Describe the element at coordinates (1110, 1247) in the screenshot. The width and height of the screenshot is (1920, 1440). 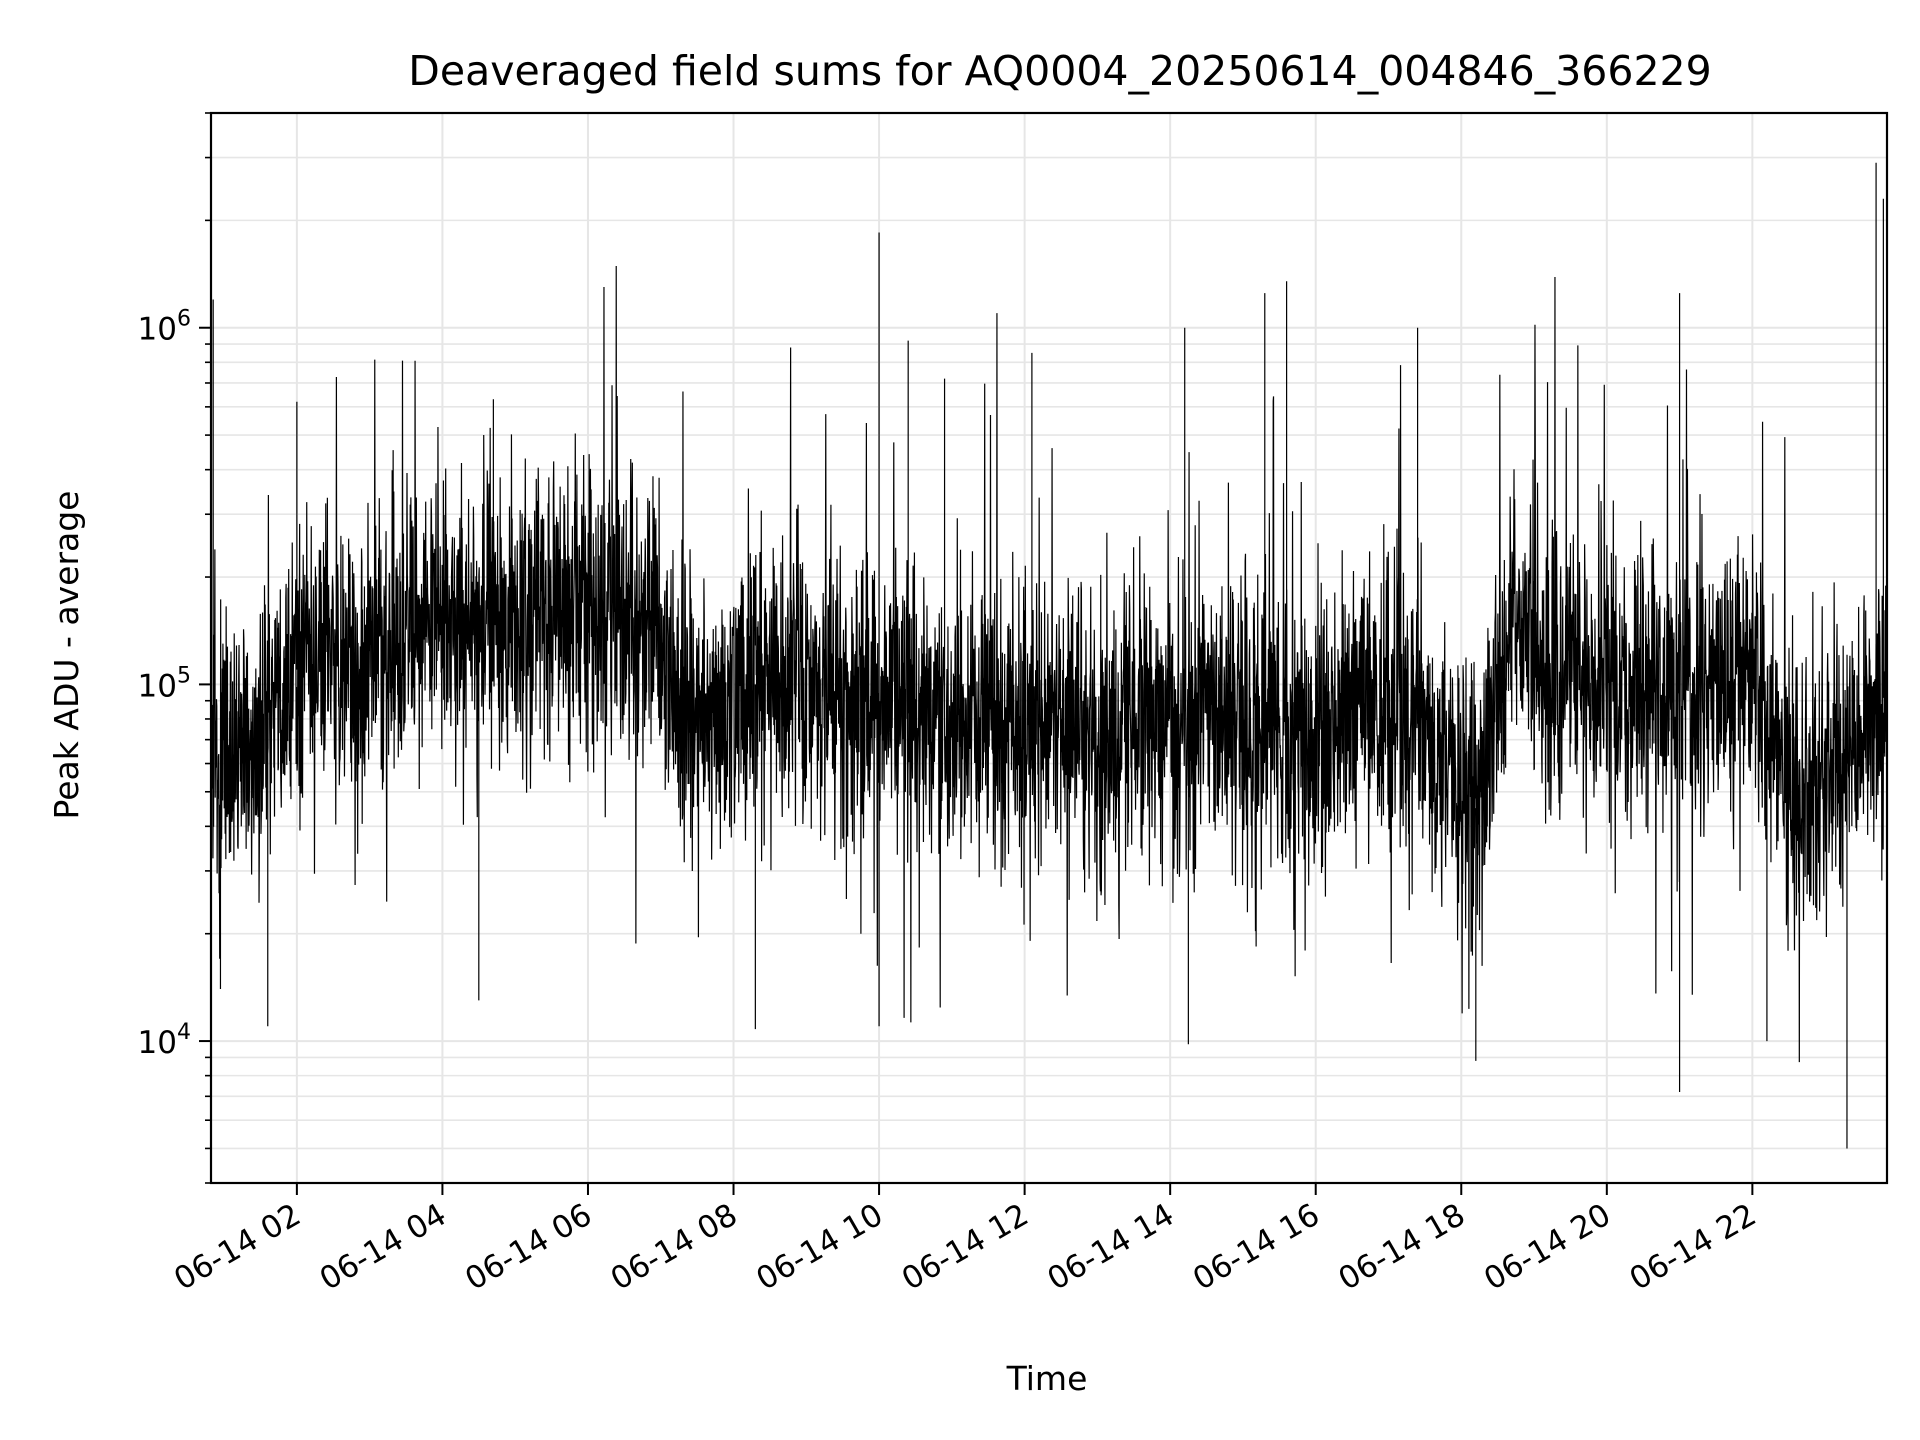
I see `x-tick-label: 06-14 14` at that location.